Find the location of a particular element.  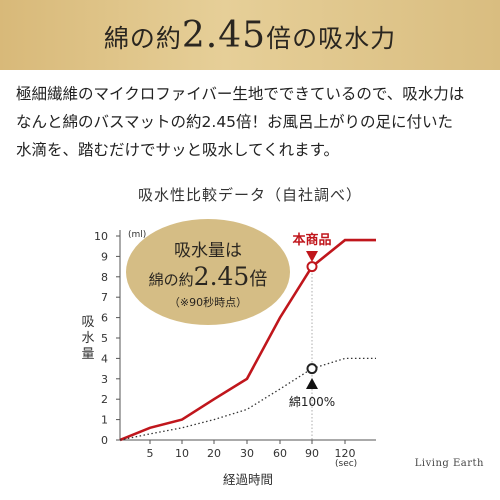

x-tick-label: 20 is located at coordinates (214, 453).